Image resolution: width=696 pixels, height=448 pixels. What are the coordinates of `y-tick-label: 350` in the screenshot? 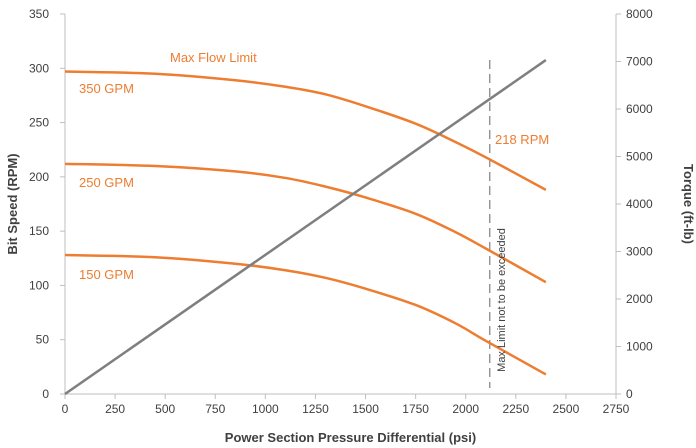 It's located at (39, 14).